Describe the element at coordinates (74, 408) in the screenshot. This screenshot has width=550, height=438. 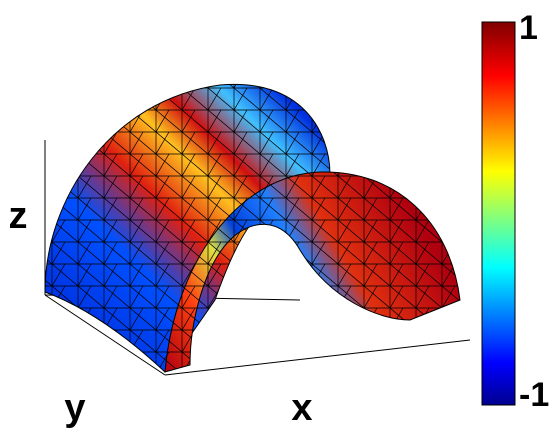
I see `y-axis-label: y` at that location.